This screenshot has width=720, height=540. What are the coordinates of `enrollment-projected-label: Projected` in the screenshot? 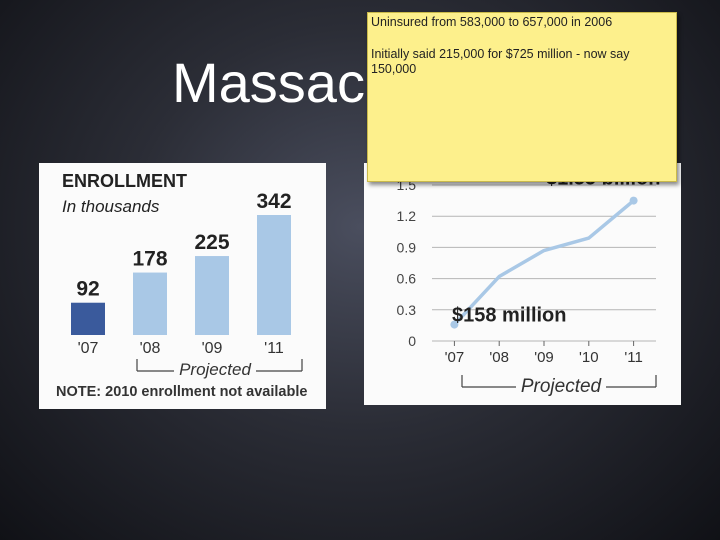 It's located at (215, 369).